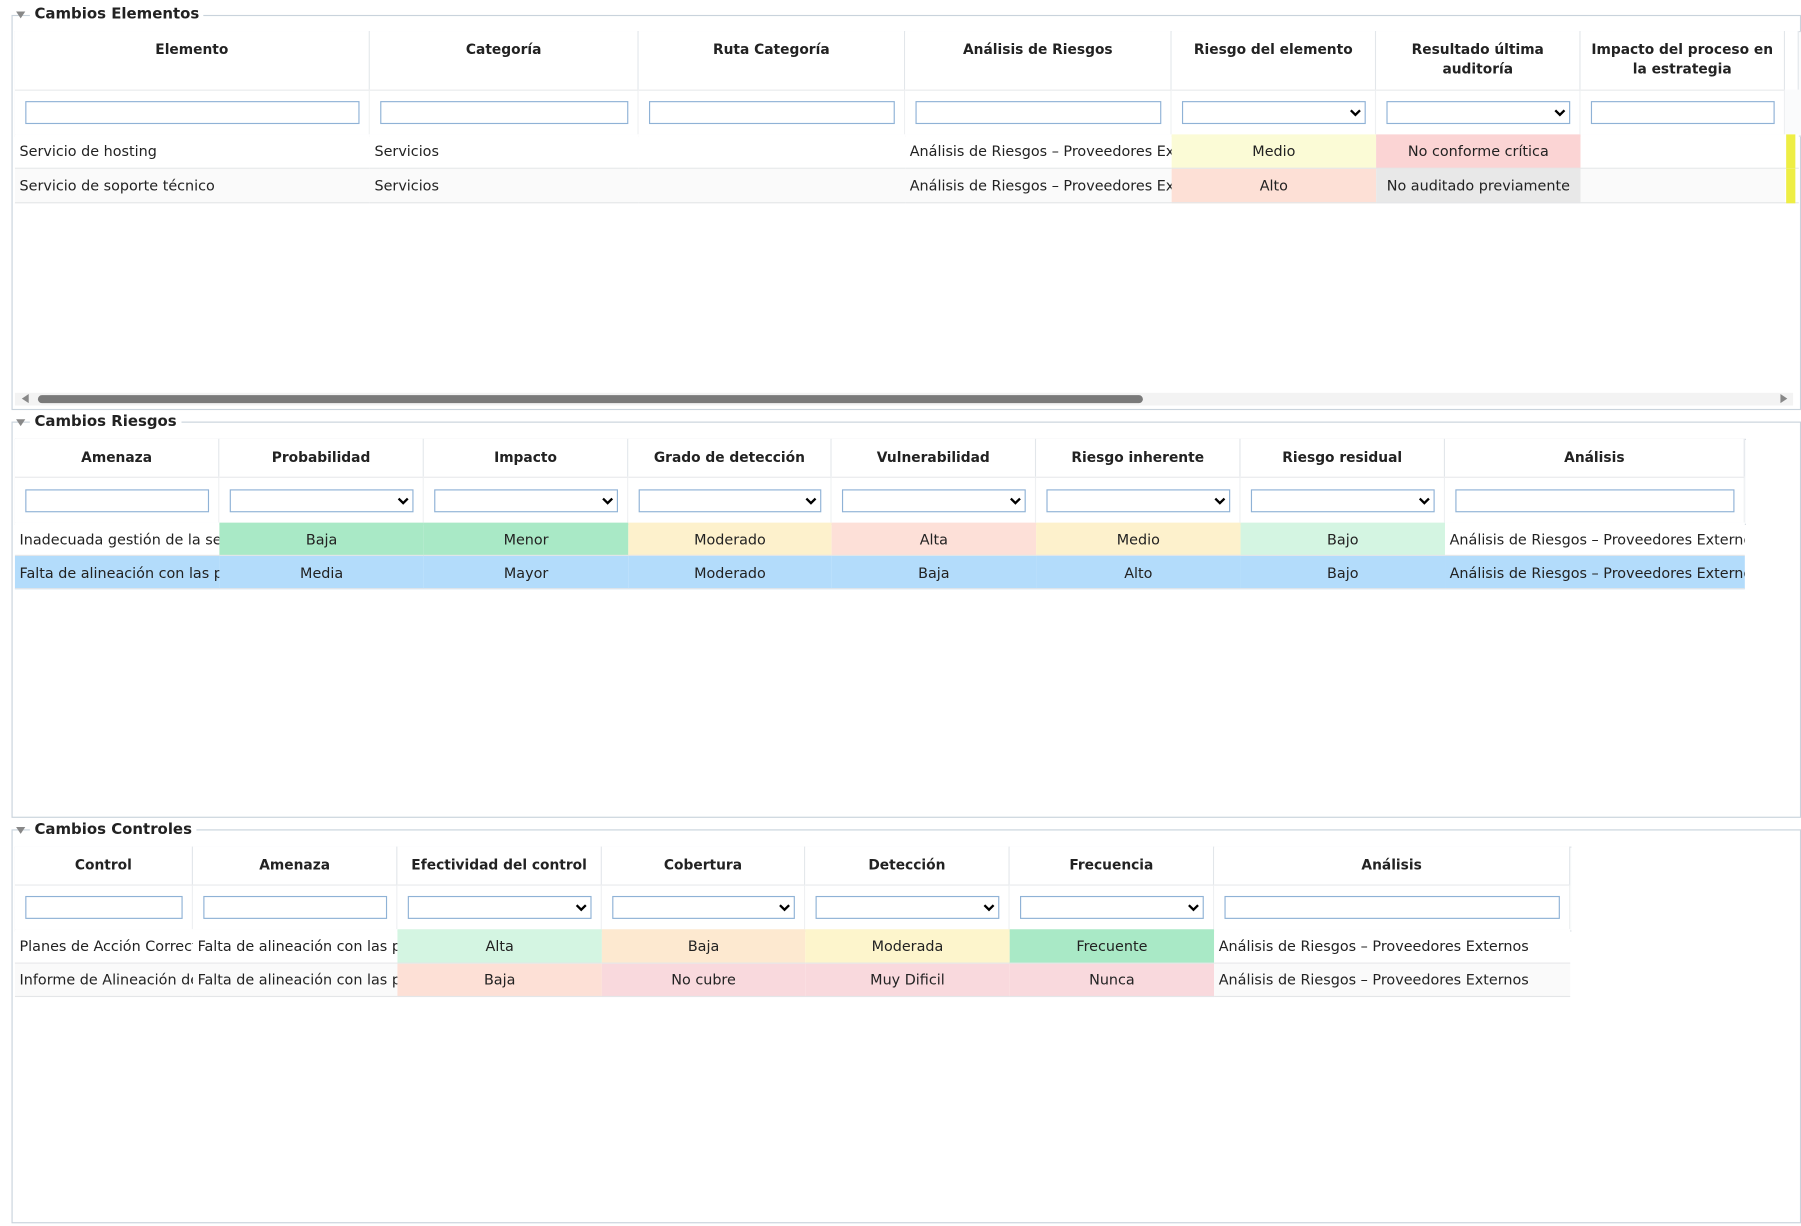 The image size is (1801, 1226). Describe the element at coordinates (321, 457) in the screenshot. I see `column-header: Probabilidad` at that location.